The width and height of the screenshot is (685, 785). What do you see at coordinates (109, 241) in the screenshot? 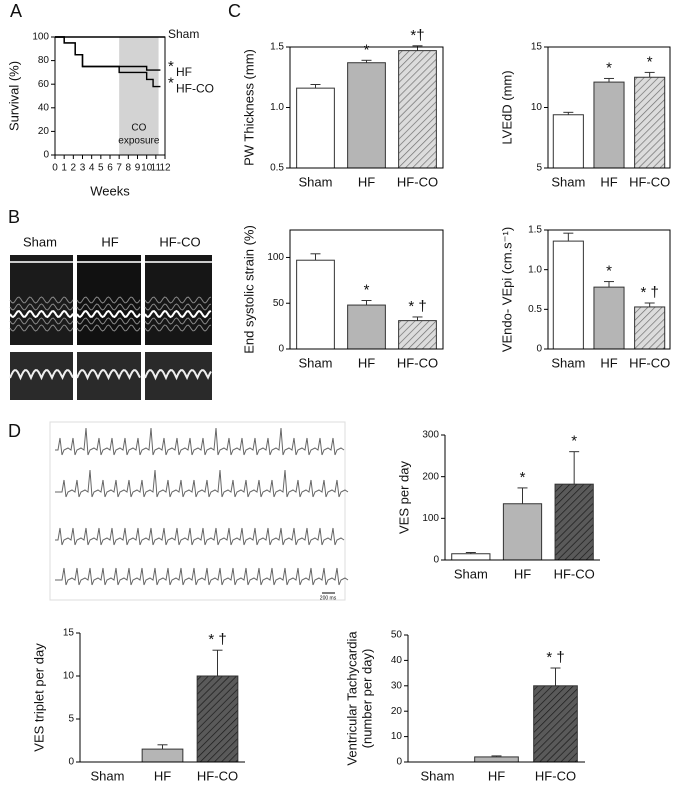
I see `echo-label: HF` at bounding box center [109, 241].